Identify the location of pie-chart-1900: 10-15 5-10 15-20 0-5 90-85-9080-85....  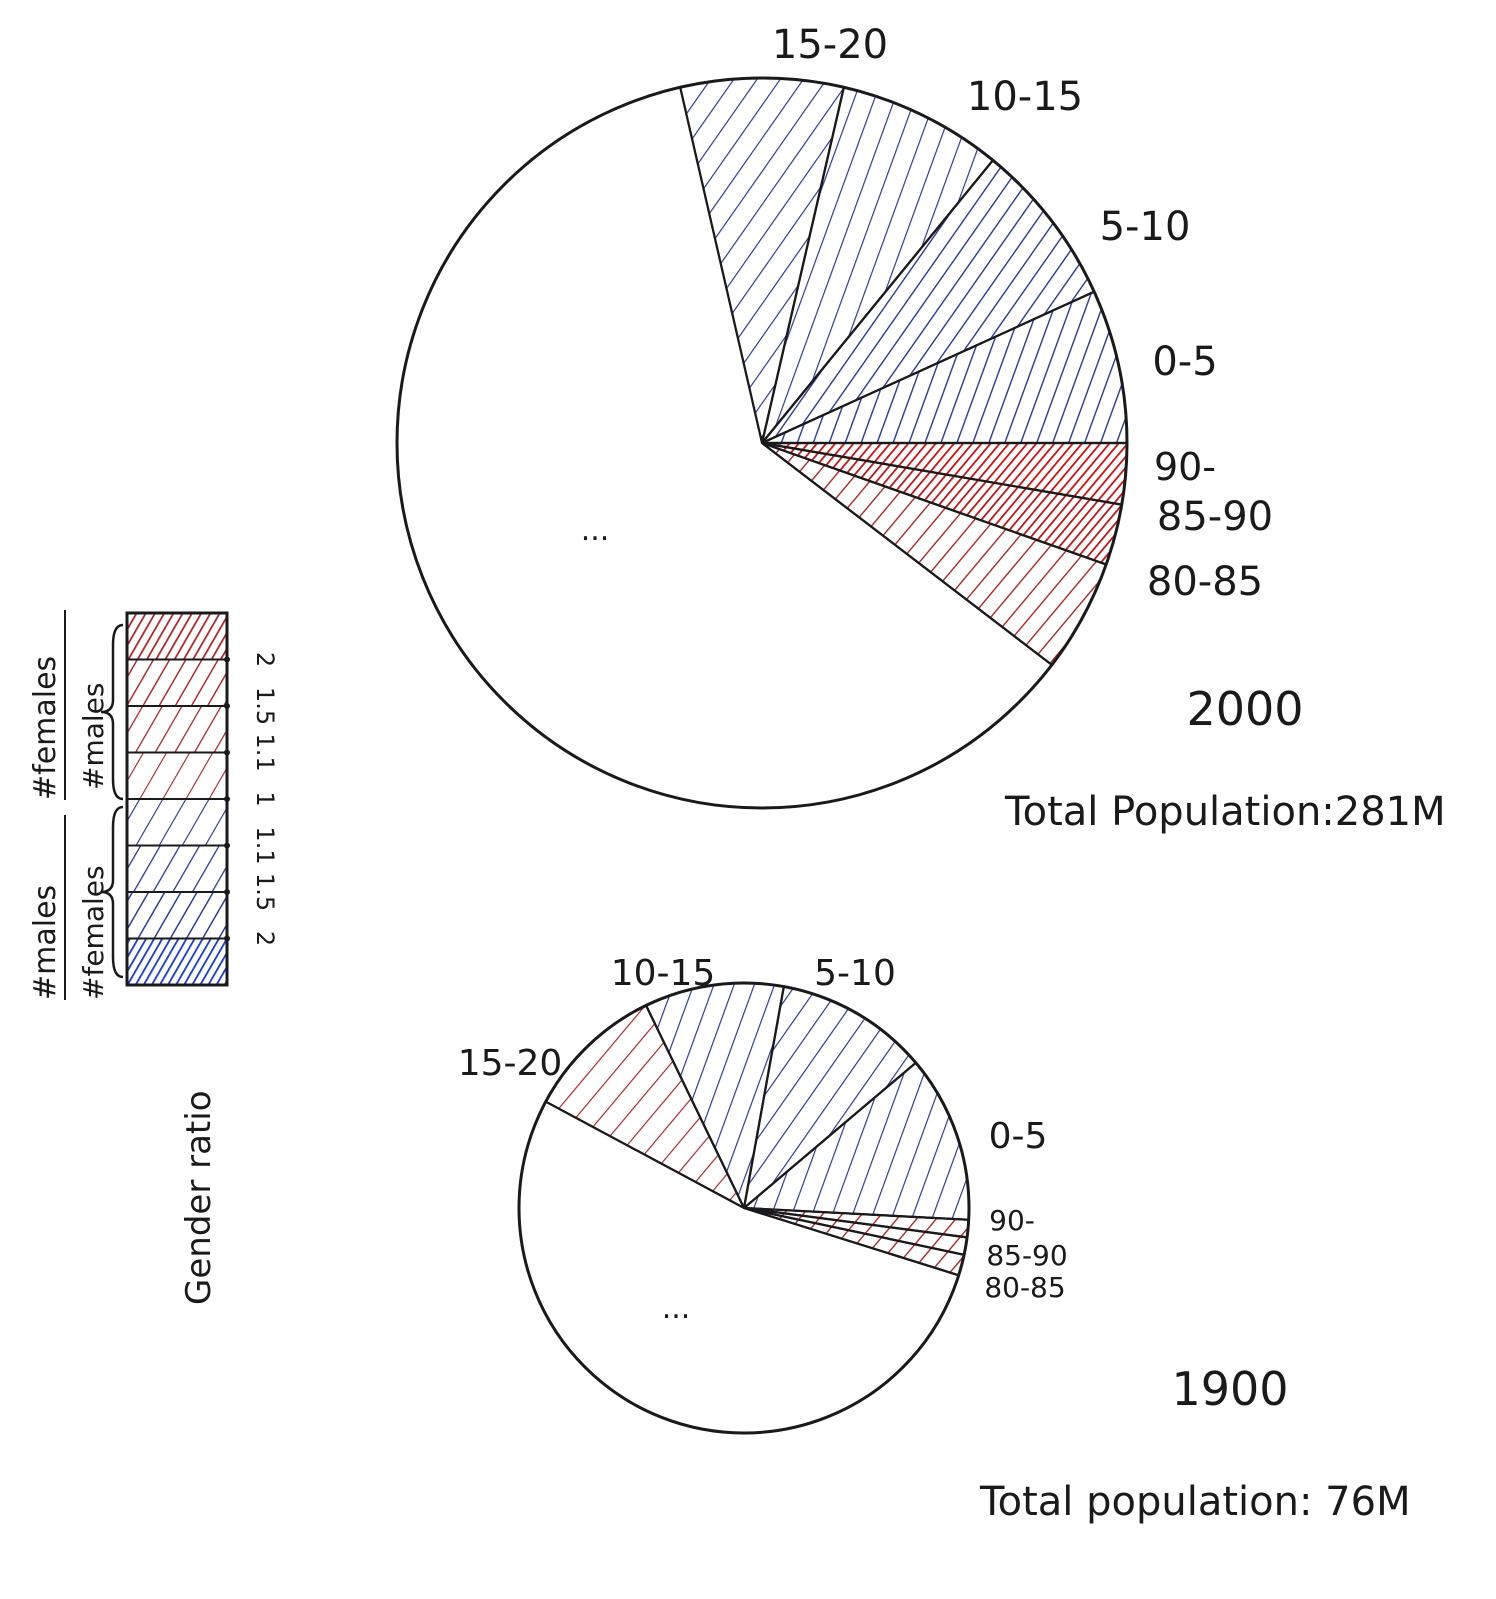
(763, 1194).